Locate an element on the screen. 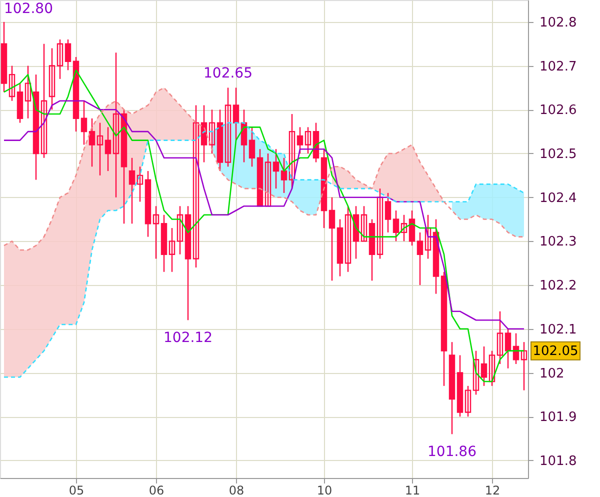  y-tick-label: 102.8 is located at coordinates (558, 22).